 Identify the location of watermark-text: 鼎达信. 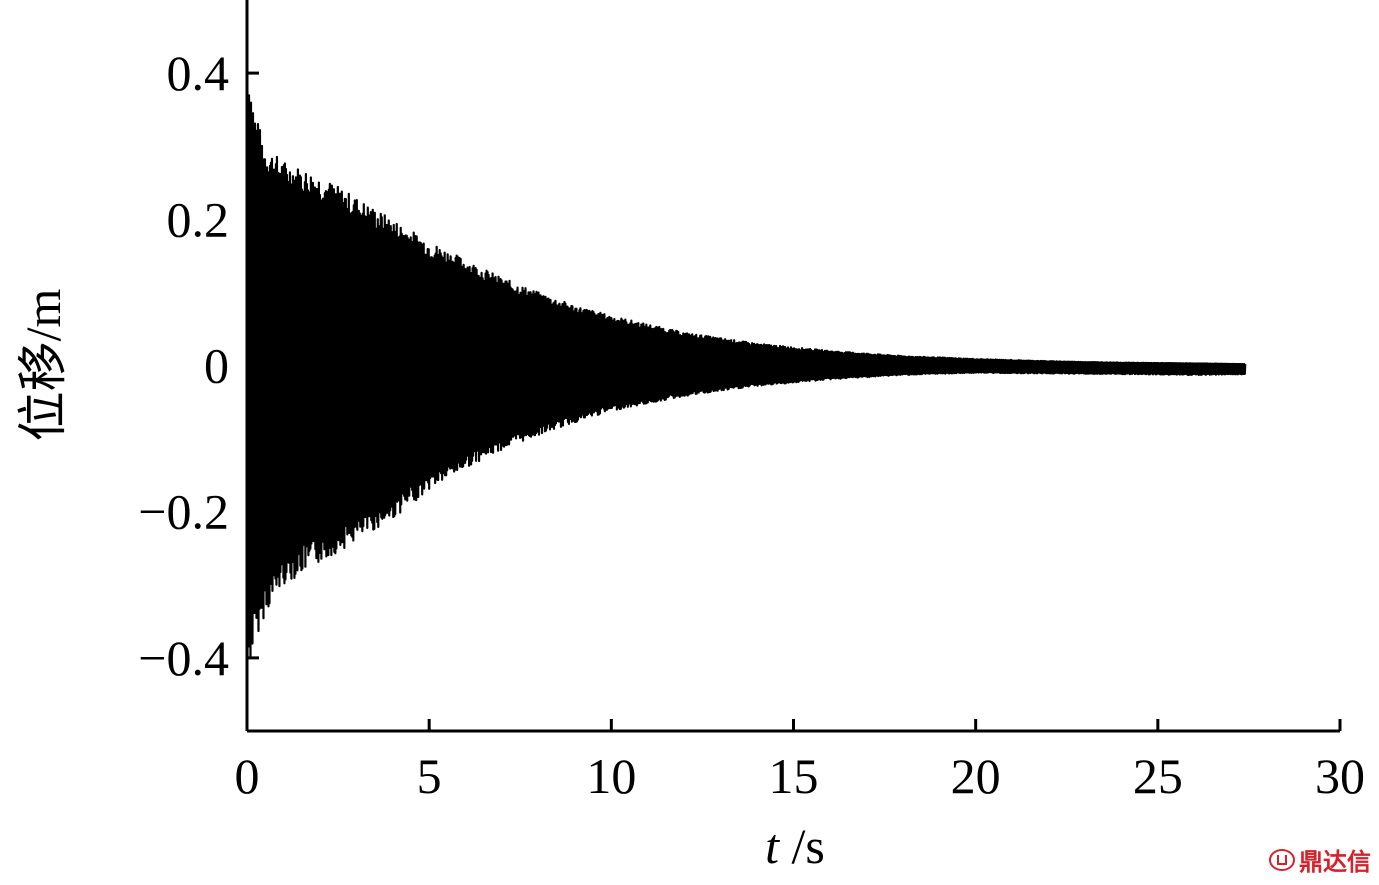
(1335, 862).